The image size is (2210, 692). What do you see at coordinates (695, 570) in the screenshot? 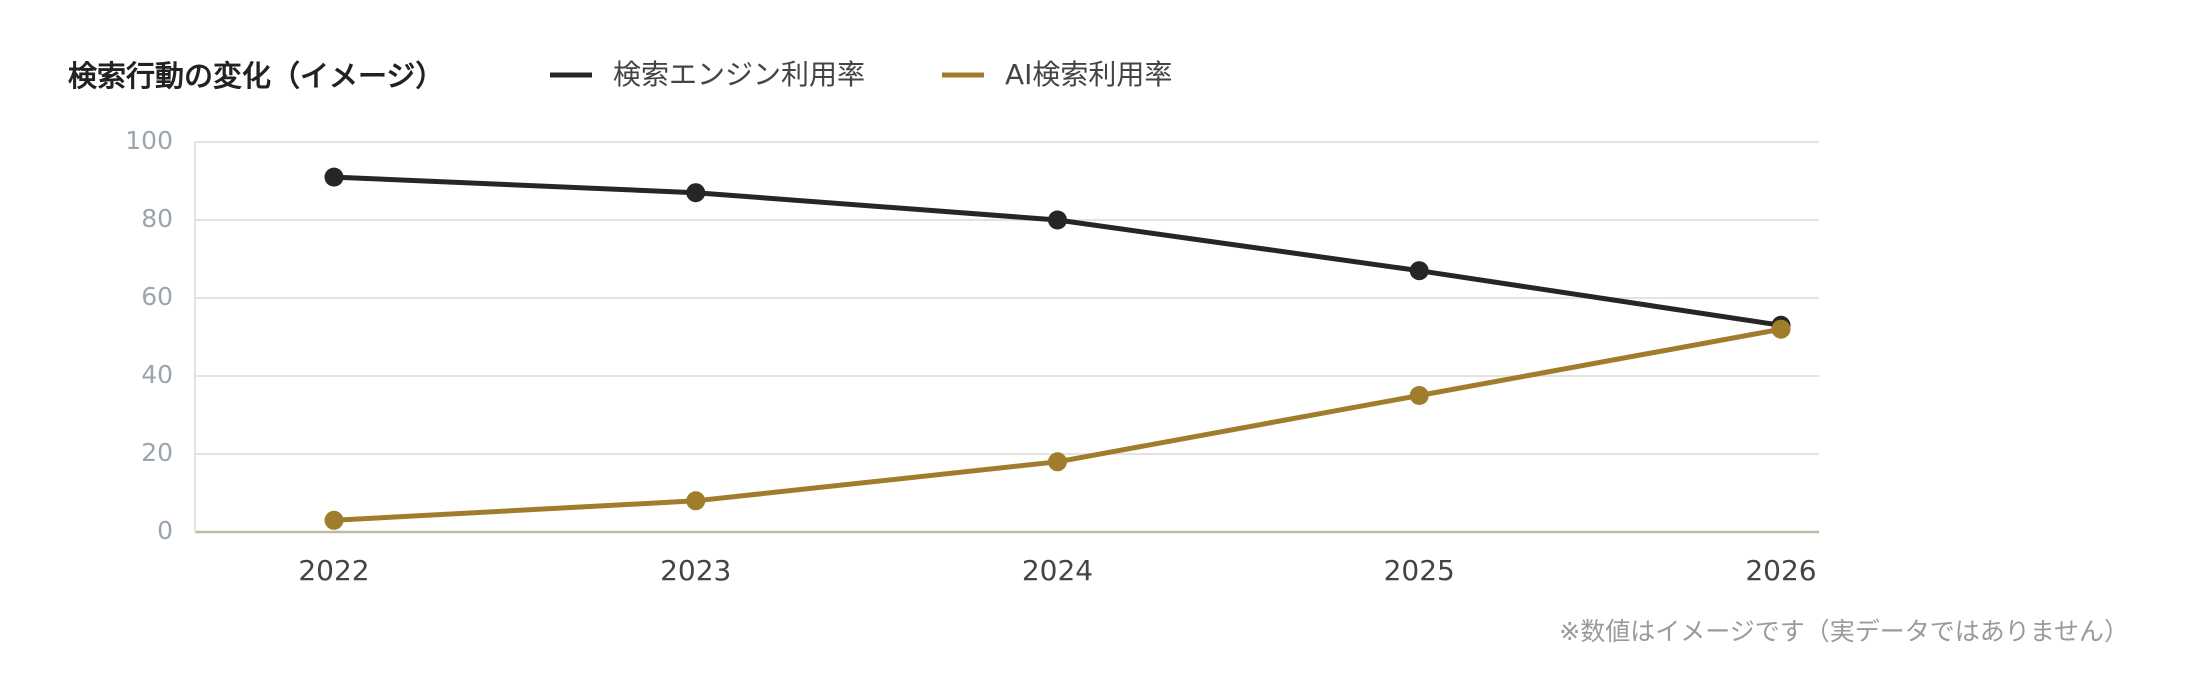
I see `x-tick-label: 2023` at bounding box center [695, 570].